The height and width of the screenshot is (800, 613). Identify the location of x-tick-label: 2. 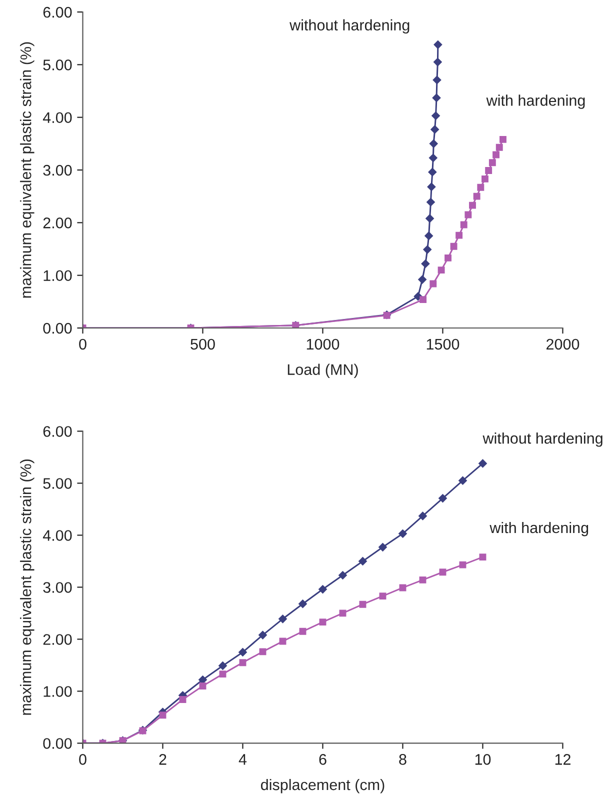
(162, 759).